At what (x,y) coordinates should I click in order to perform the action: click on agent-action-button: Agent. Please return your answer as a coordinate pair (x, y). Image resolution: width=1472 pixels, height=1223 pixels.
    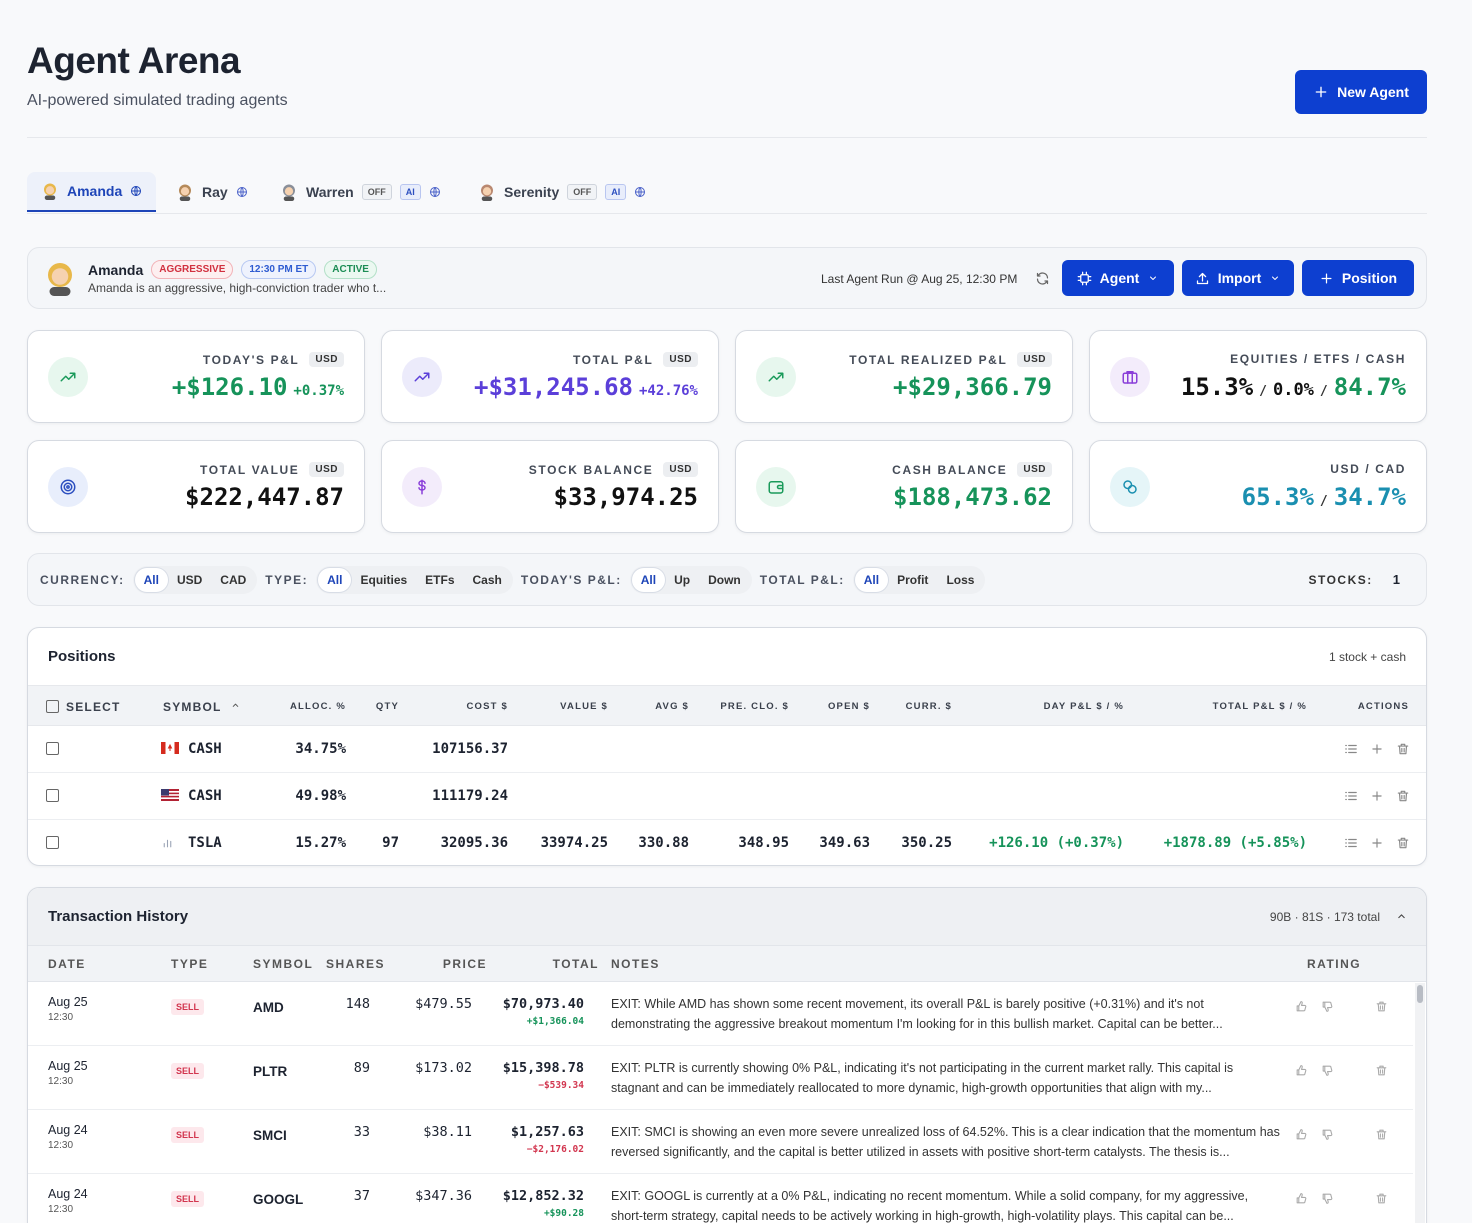
    Looking at the image, I should click on (1118, 278).